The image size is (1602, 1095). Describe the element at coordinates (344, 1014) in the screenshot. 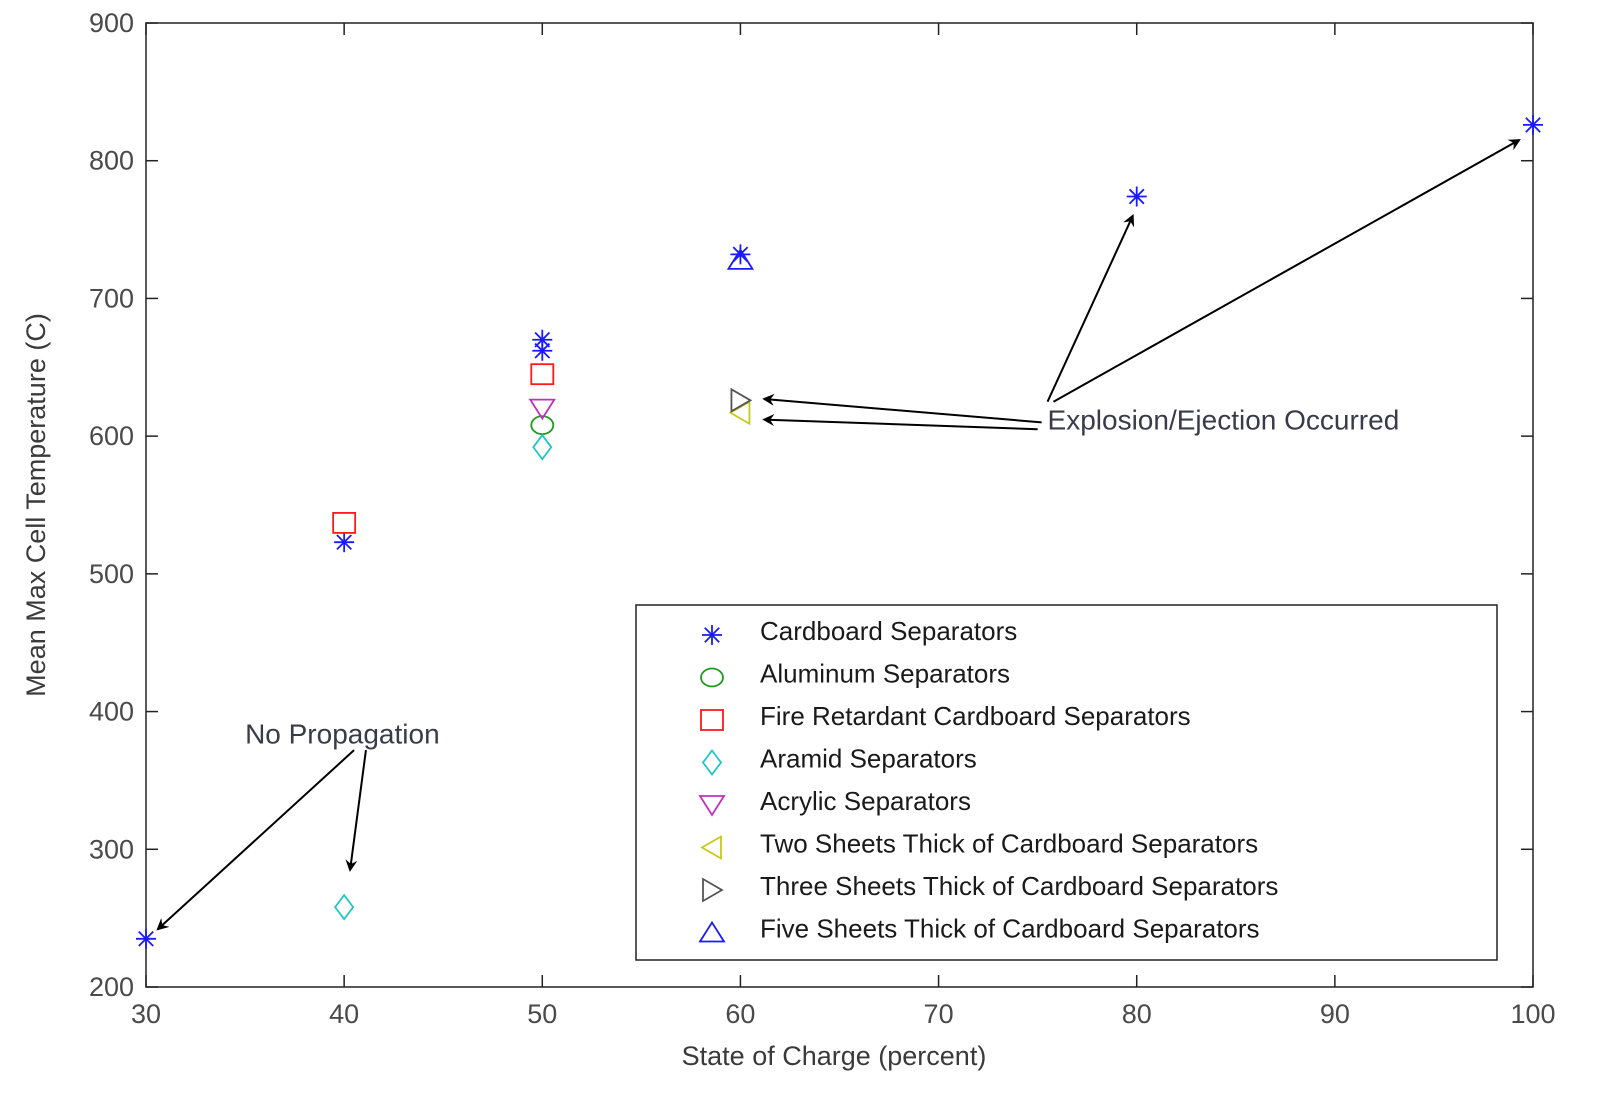

I see `x-tick-label: 40` at that location.